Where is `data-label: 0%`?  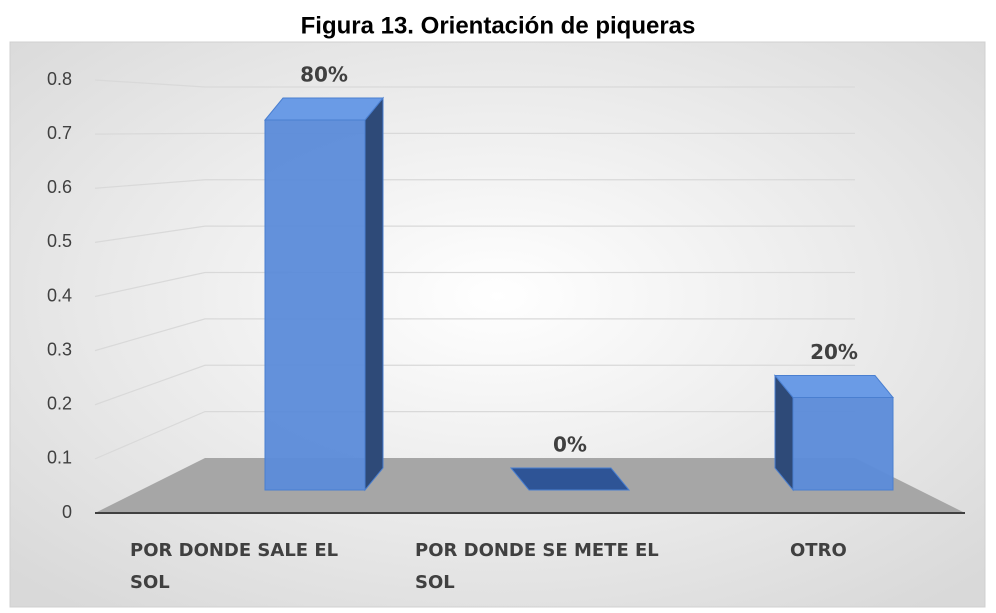
data-label: 0% is located at coordinates (570, 445).